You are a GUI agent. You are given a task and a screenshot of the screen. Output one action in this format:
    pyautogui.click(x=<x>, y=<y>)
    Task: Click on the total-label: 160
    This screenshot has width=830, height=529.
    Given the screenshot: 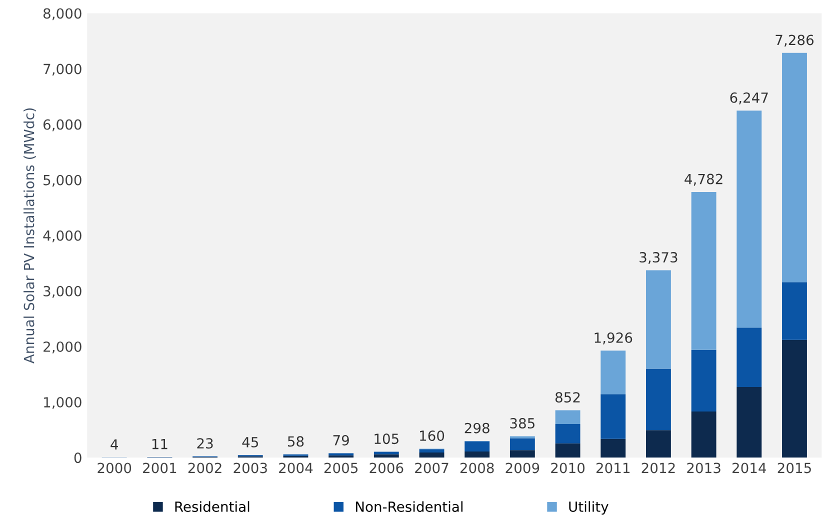 What is the action you would take?
    pyautogui.click(x=432, y=436)
    